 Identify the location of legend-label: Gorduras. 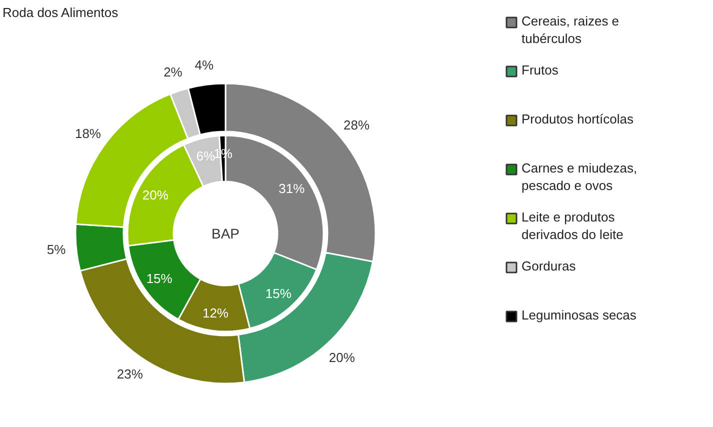
(549, 266).